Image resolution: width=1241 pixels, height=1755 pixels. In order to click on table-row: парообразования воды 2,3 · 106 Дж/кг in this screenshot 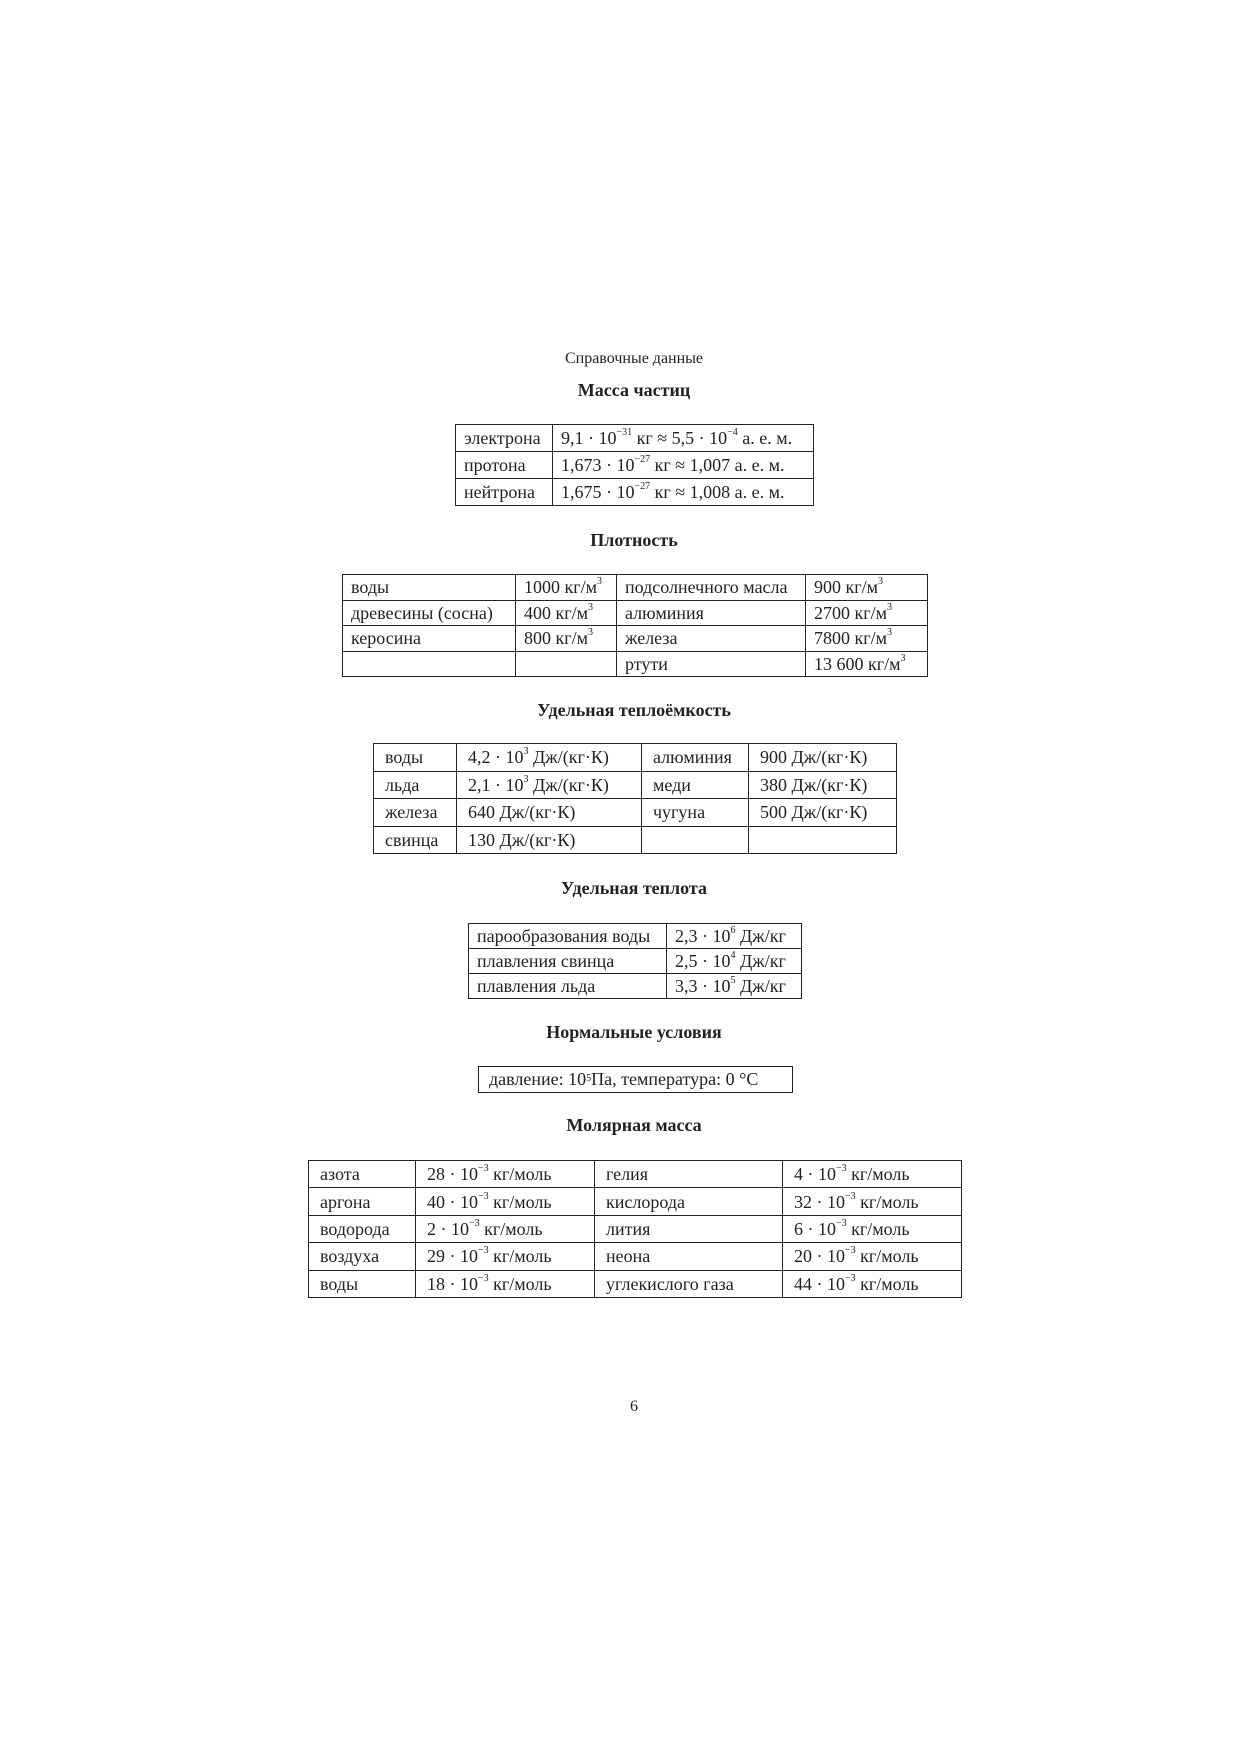, I will do `click(635, 936)`.